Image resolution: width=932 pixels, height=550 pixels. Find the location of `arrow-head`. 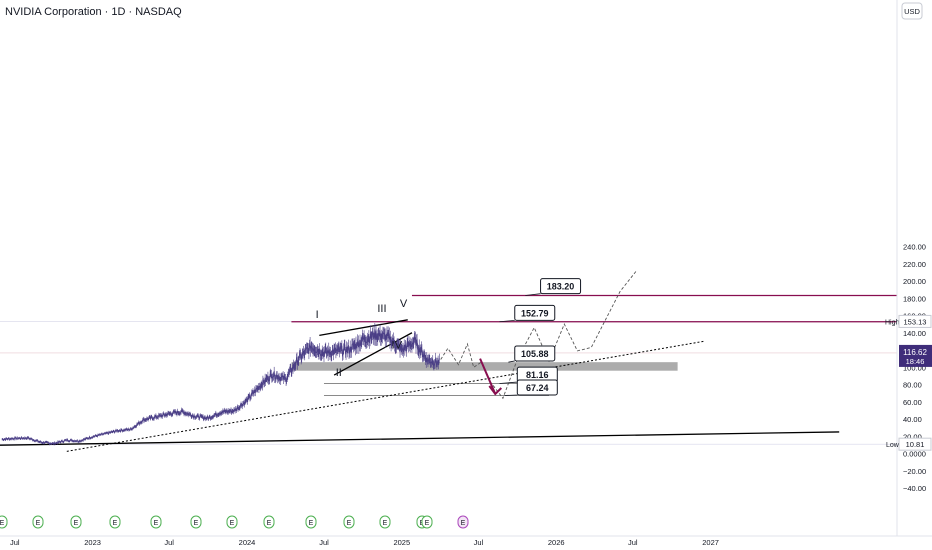

arrow-head is located at coordinates (495, 390).